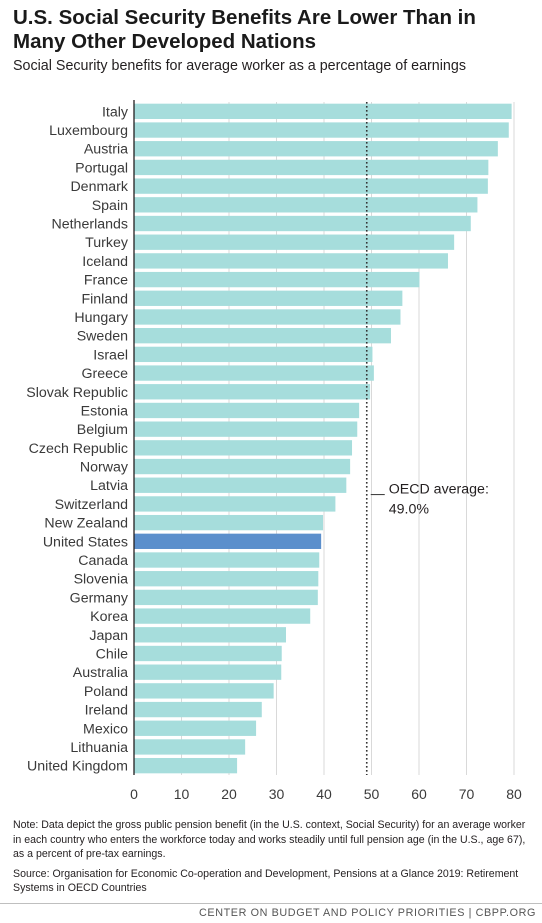 The height and width of the screenshot is (923, 542). I want to click on category-label: Spain, so click(110, 206).